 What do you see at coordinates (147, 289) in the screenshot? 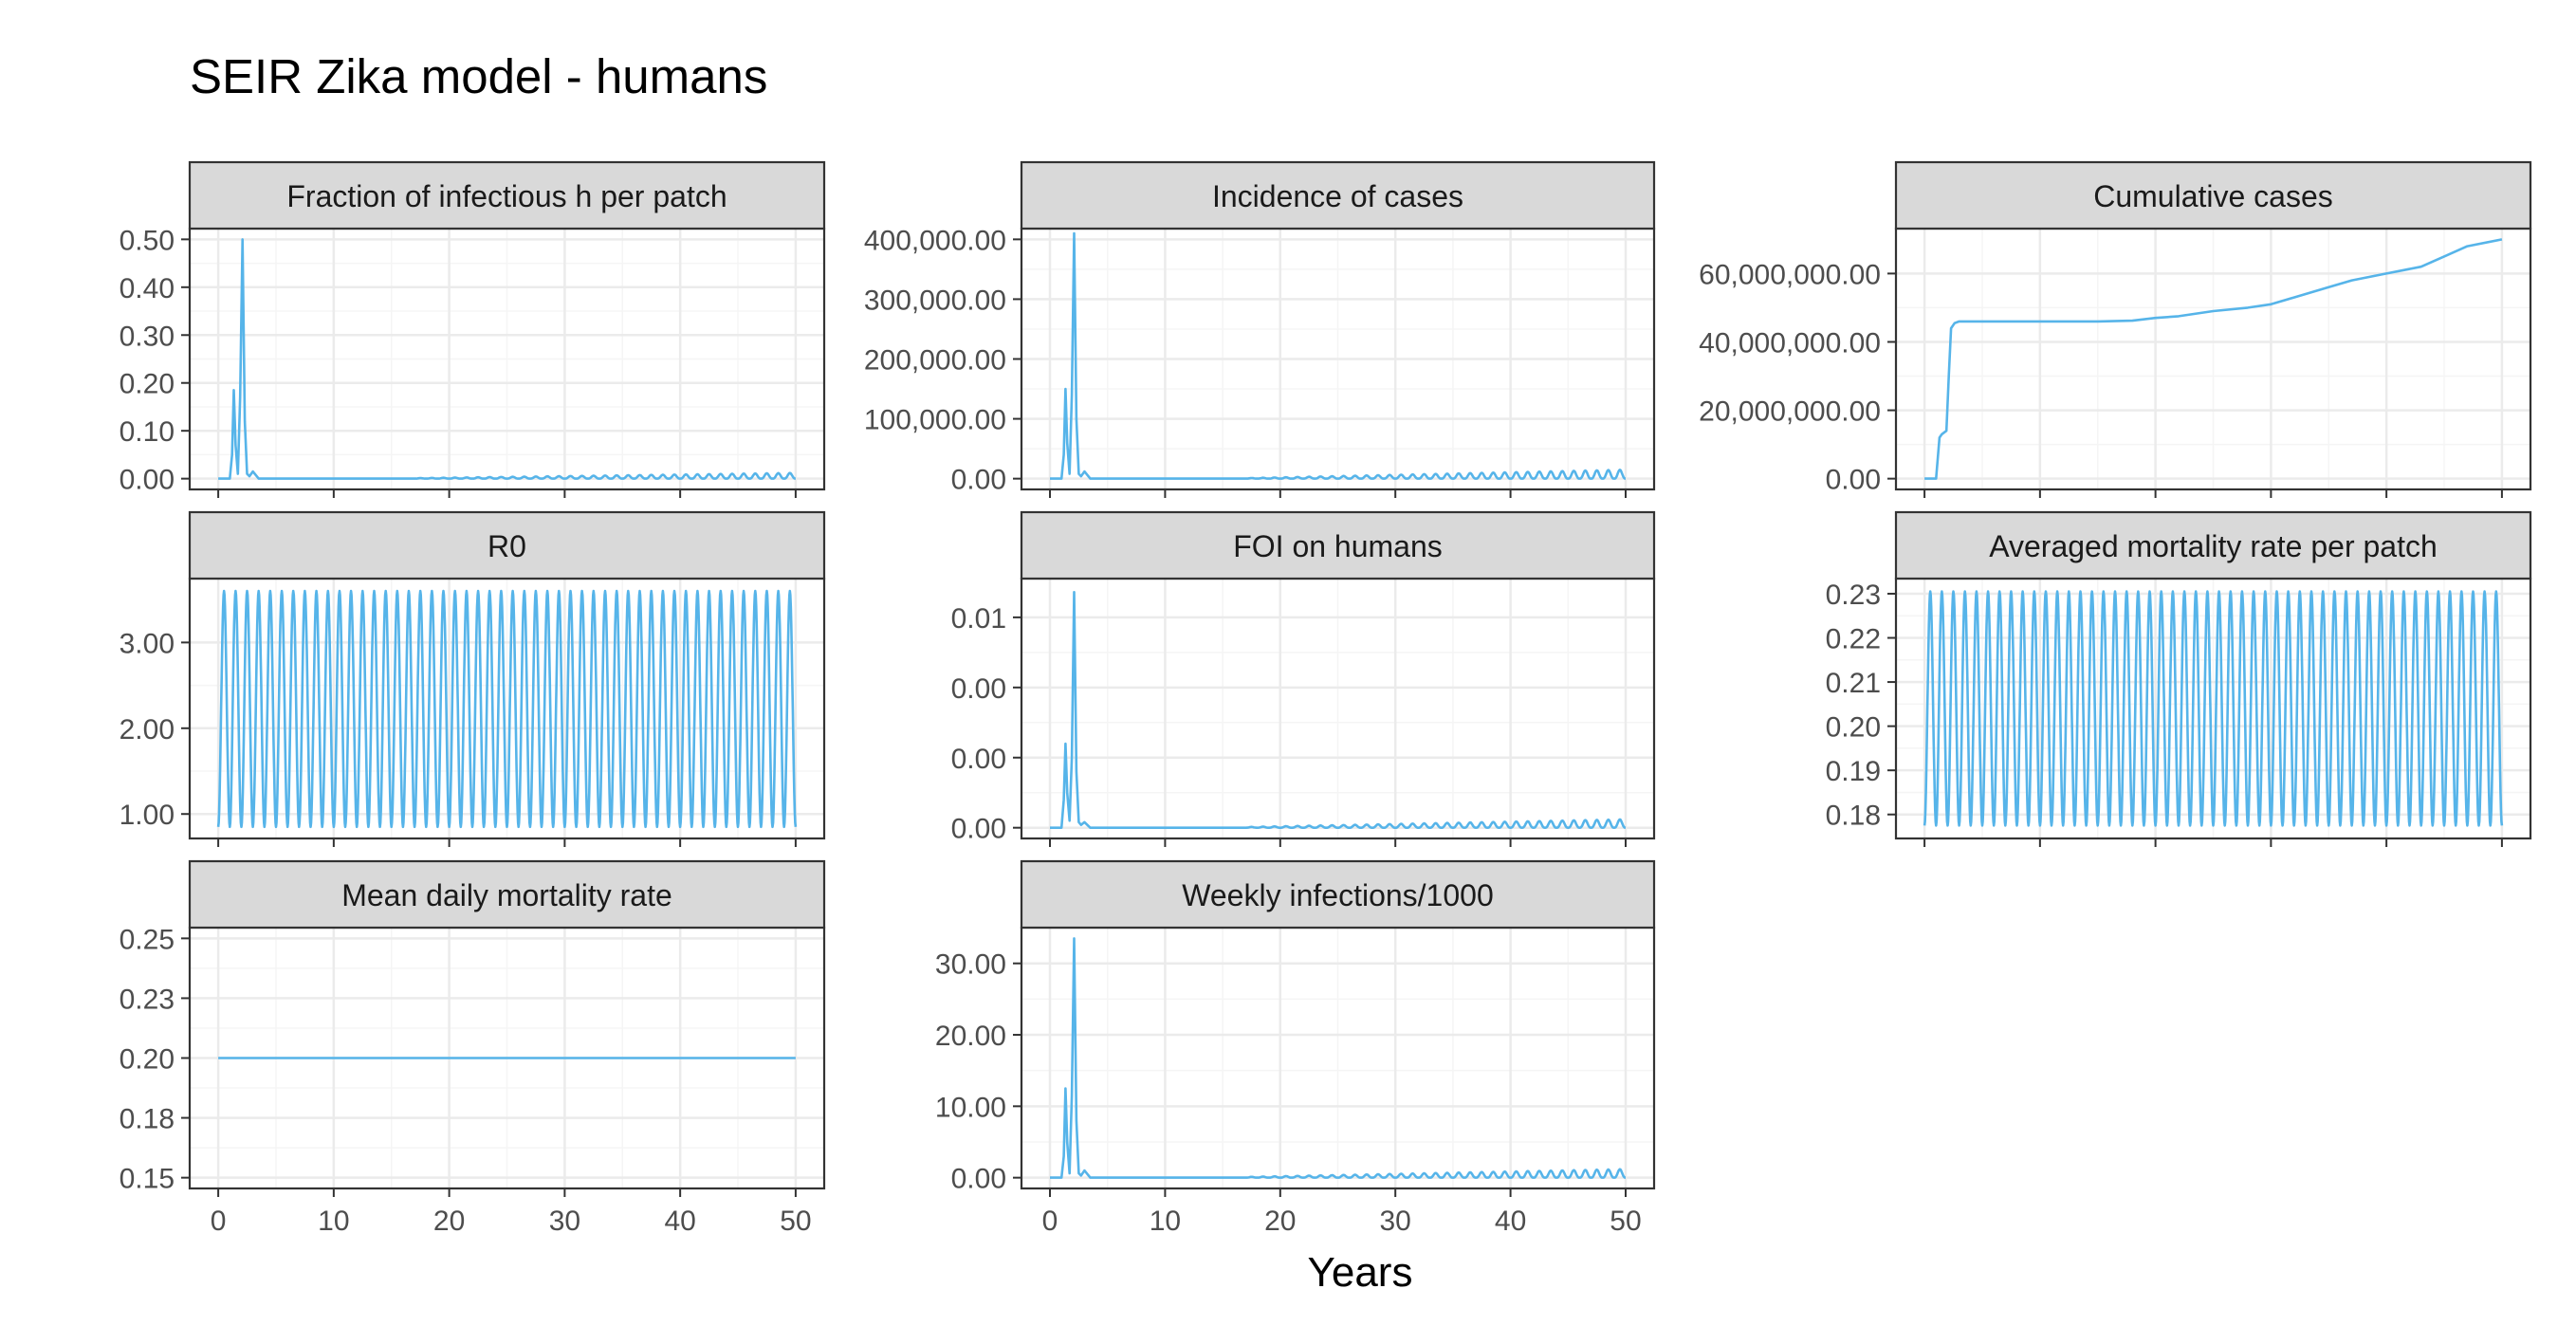
I see `y-tick-label: 0.40` at bounding box center [147, 289].